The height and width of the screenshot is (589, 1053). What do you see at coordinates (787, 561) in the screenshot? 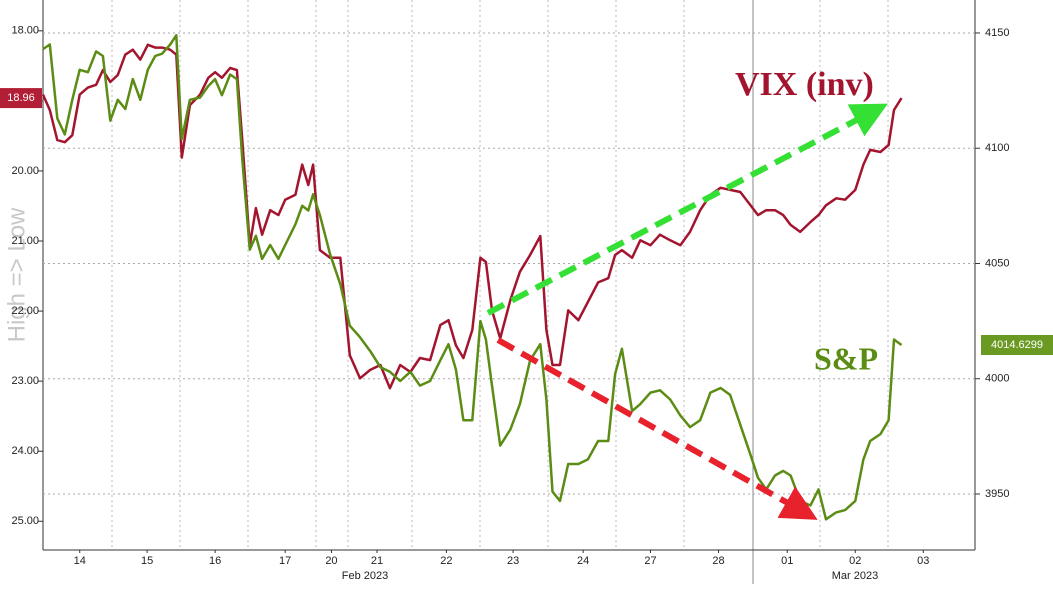
I see `x-tick-label: 01` at bounding box center [787, 561].